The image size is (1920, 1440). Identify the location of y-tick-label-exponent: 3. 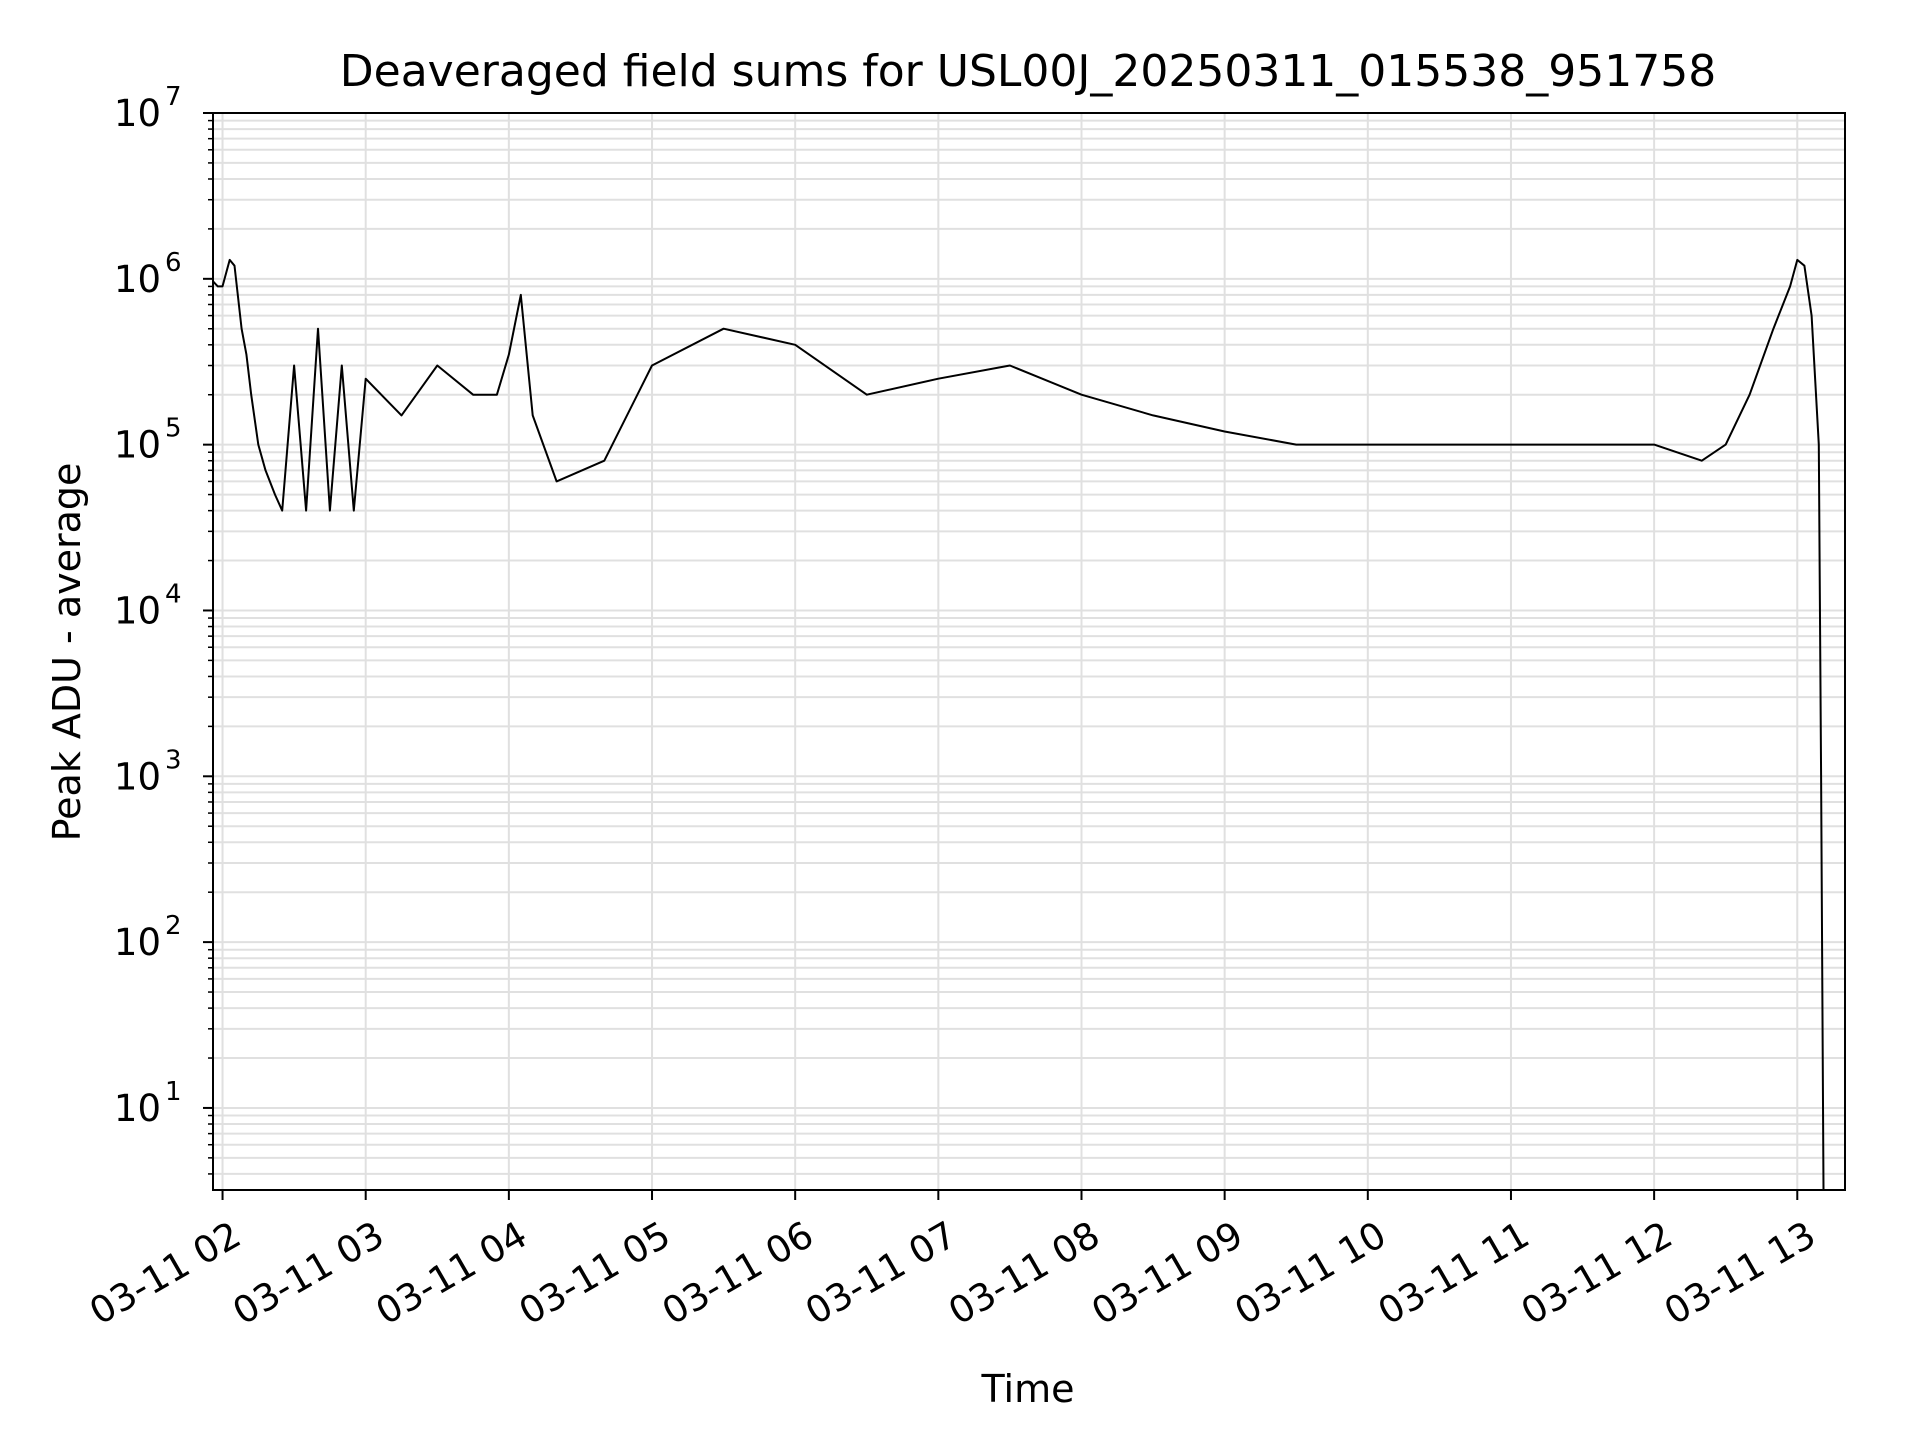
(173, 760).